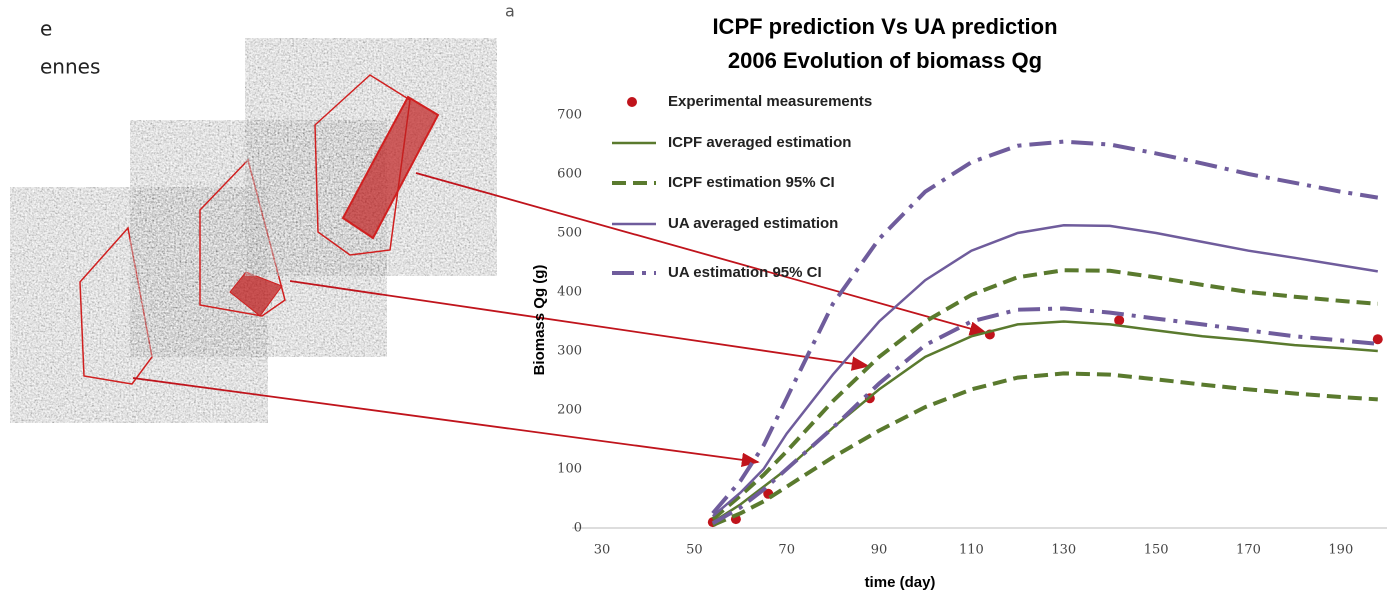  Describe the element at coordinates (70, 67) in the screenshot. I see `text-fragment: ennes` at that location.